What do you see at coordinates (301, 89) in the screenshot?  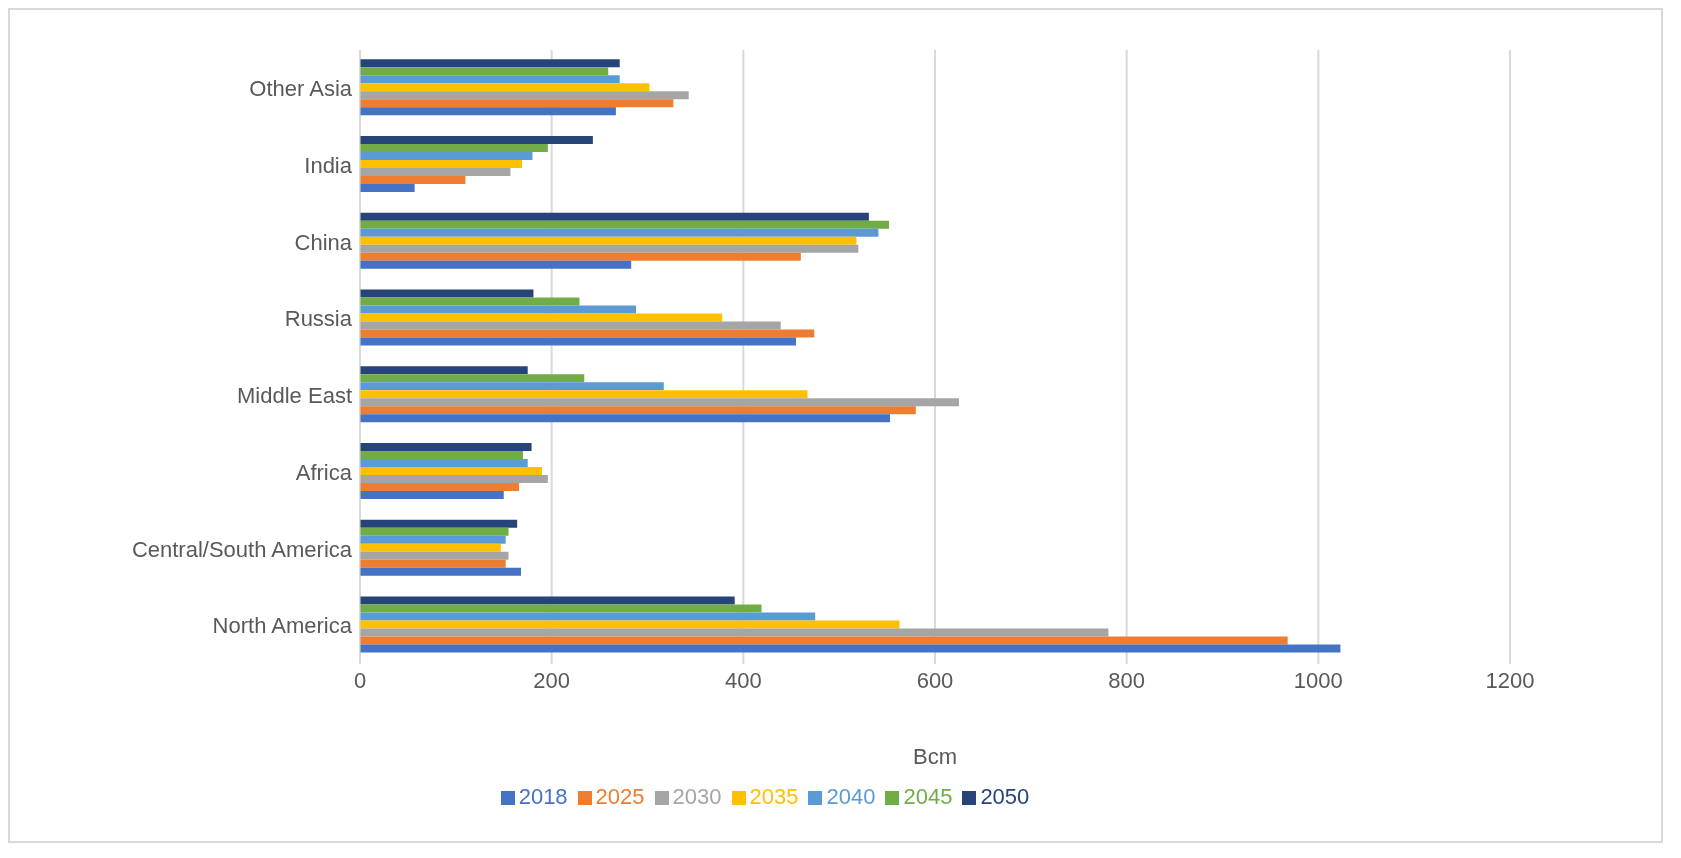 I see `y-tick-label: Other Asia` at bounding box center [301, 89].